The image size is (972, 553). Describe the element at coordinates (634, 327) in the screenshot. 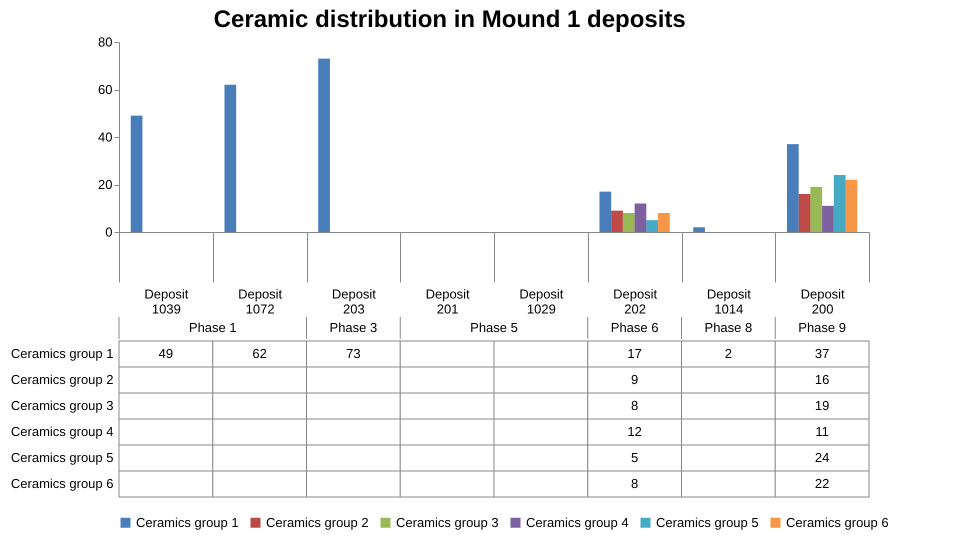

I see `text: Phase 6` at that location.